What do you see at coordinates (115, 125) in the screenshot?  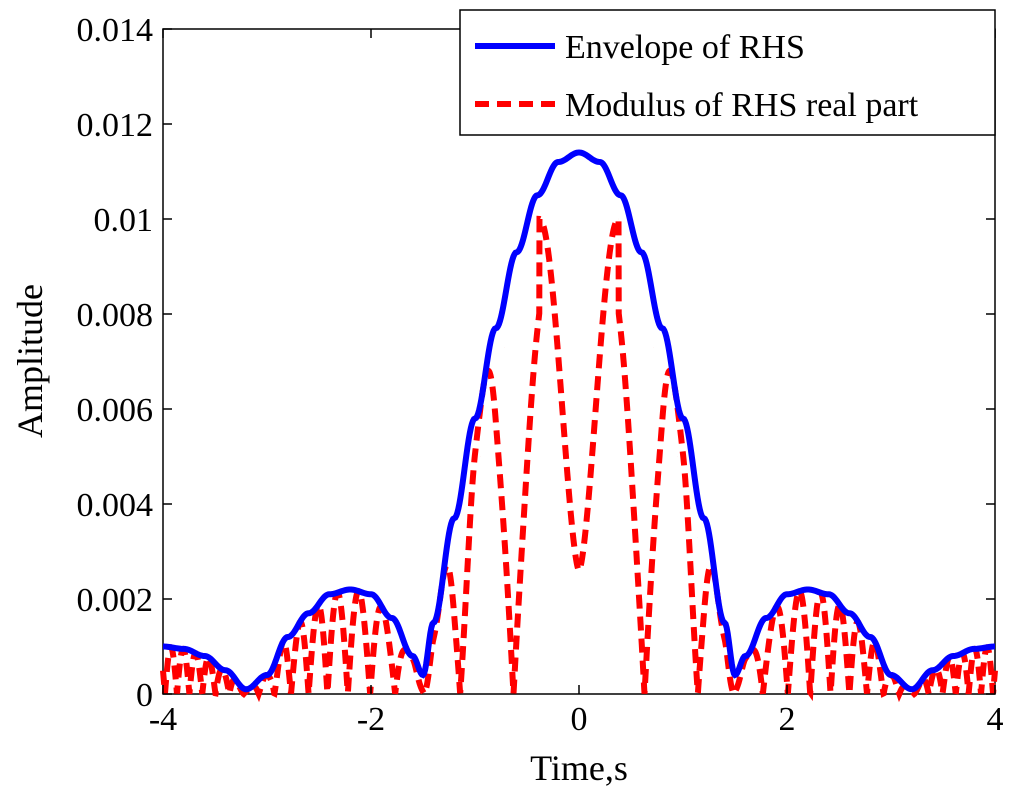 I see `y-tick-label: 0.012` at bounding box center [115, 125].